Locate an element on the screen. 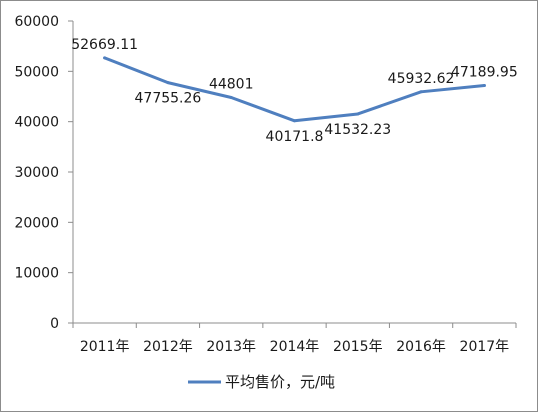 This screenshot has width=538, height=413. x-tick-label: 2017年 is located at coordinates (485, 347).